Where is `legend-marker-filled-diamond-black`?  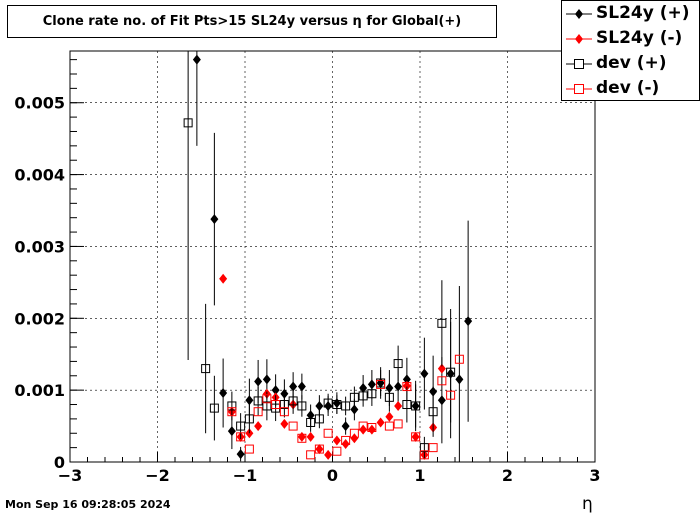 legend-marker-filled-diamond-black is located at coordinates (579, 14).